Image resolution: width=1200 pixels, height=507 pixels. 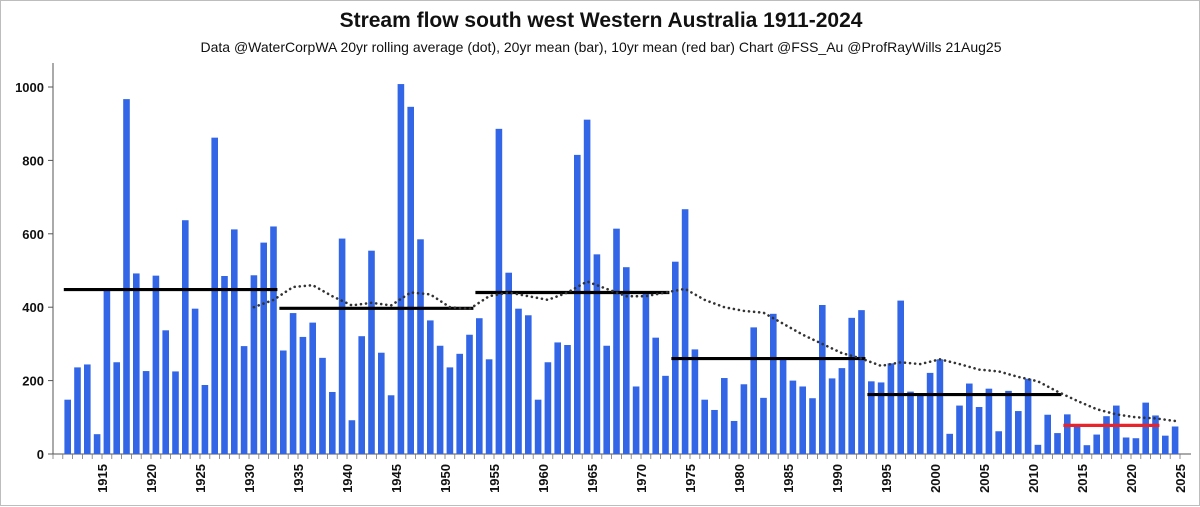 I want to click on bar-2019, so click(x=1126, y=445).